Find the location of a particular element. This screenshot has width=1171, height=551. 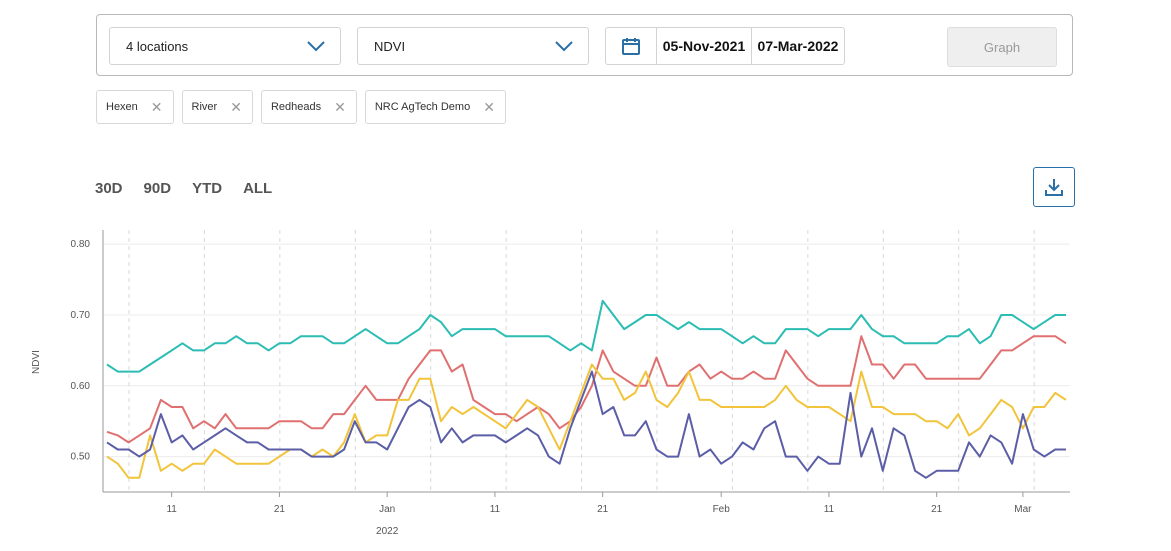

end-date-field: 07-Mar-2022 is located at coordinates (798, 46).